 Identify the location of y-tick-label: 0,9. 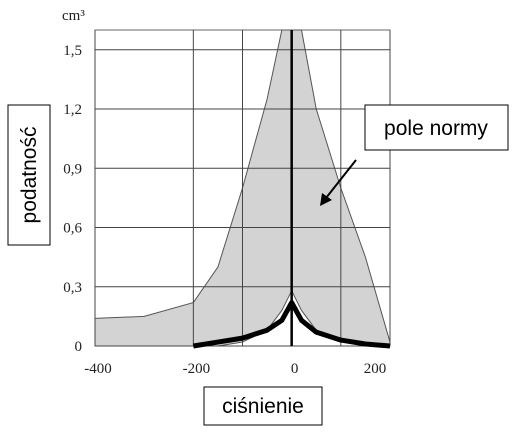
(72, 169).